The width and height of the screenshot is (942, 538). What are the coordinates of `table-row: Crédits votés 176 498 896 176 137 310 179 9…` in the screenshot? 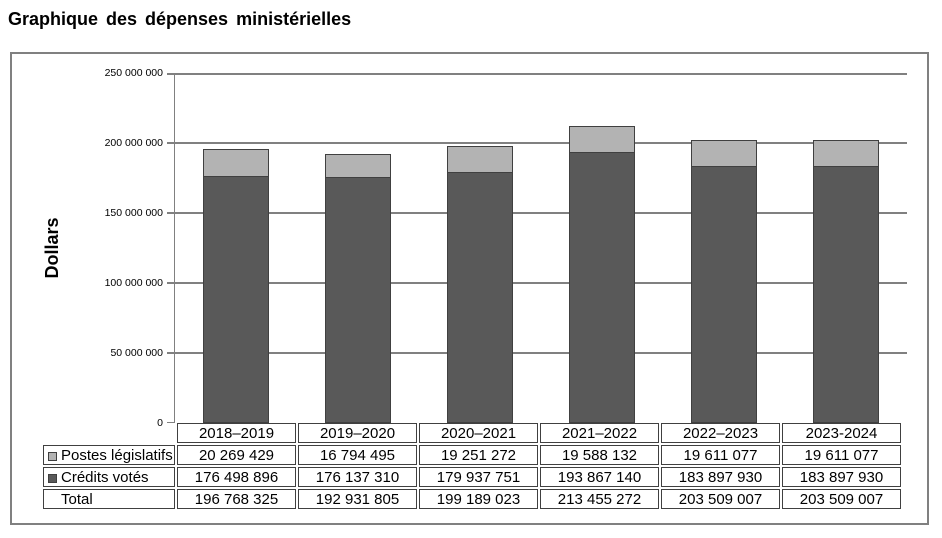 It's located at (472, 477).